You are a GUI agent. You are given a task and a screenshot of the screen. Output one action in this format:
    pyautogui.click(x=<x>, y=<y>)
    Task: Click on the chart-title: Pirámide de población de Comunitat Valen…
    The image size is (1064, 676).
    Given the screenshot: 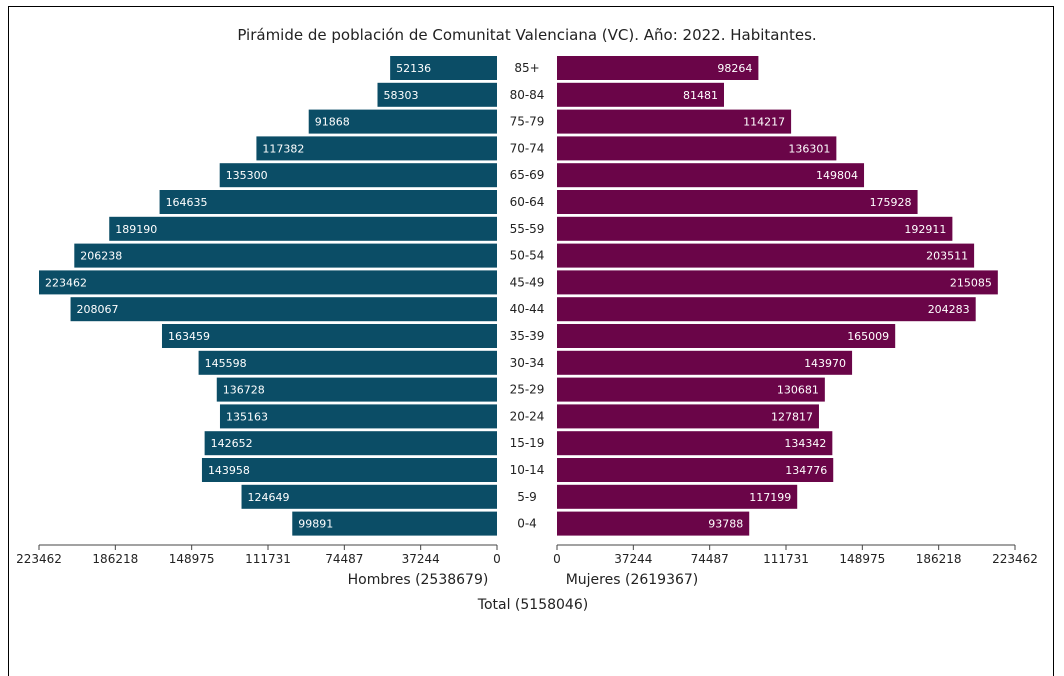 What is the action you would take?
    pyautogui.click(x=526, y=35)
    